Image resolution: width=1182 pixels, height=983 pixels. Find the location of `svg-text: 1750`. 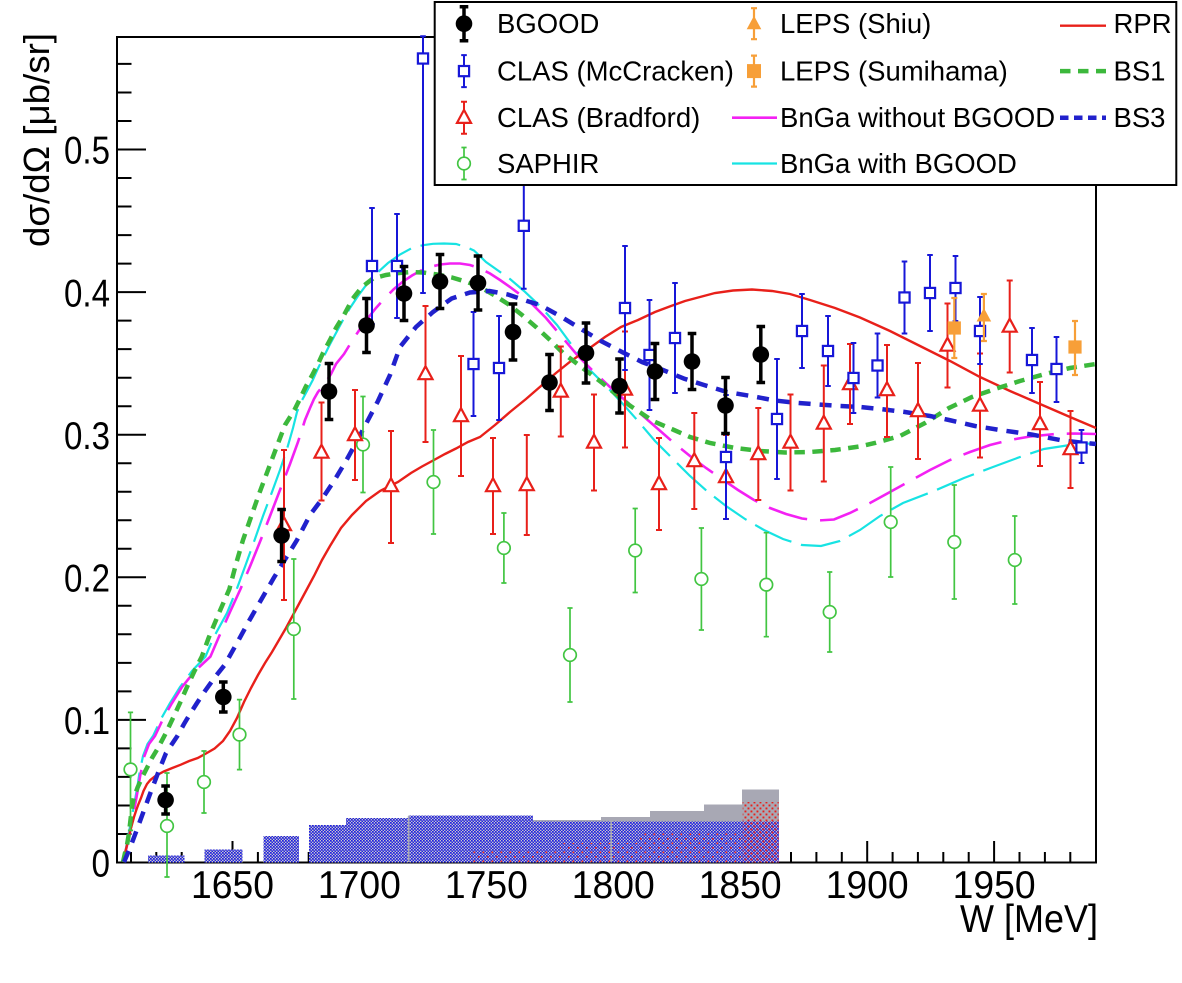

svg-text: 1750 is located at coordinates (486, 885).